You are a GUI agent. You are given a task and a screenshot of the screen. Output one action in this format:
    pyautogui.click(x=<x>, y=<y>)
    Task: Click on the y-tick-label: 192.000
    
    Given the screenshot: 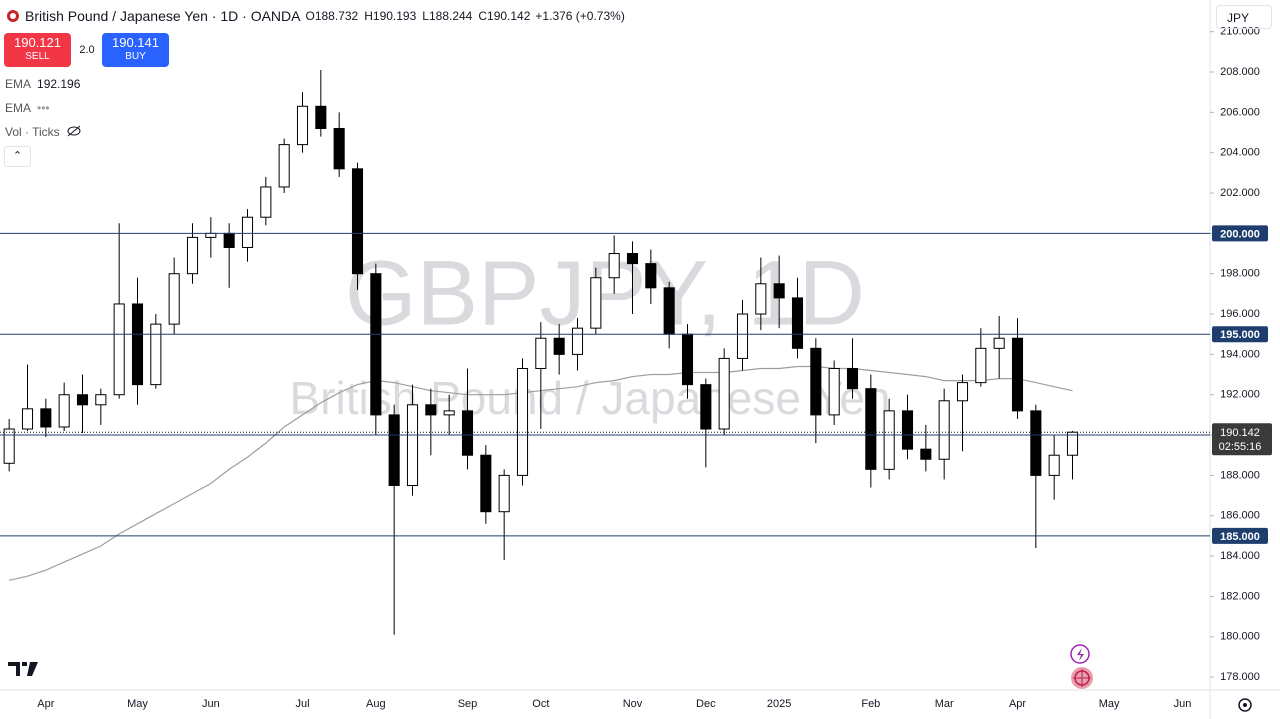 What is the action you would take?
    pyautogui.click(x=1240, y=395)
    